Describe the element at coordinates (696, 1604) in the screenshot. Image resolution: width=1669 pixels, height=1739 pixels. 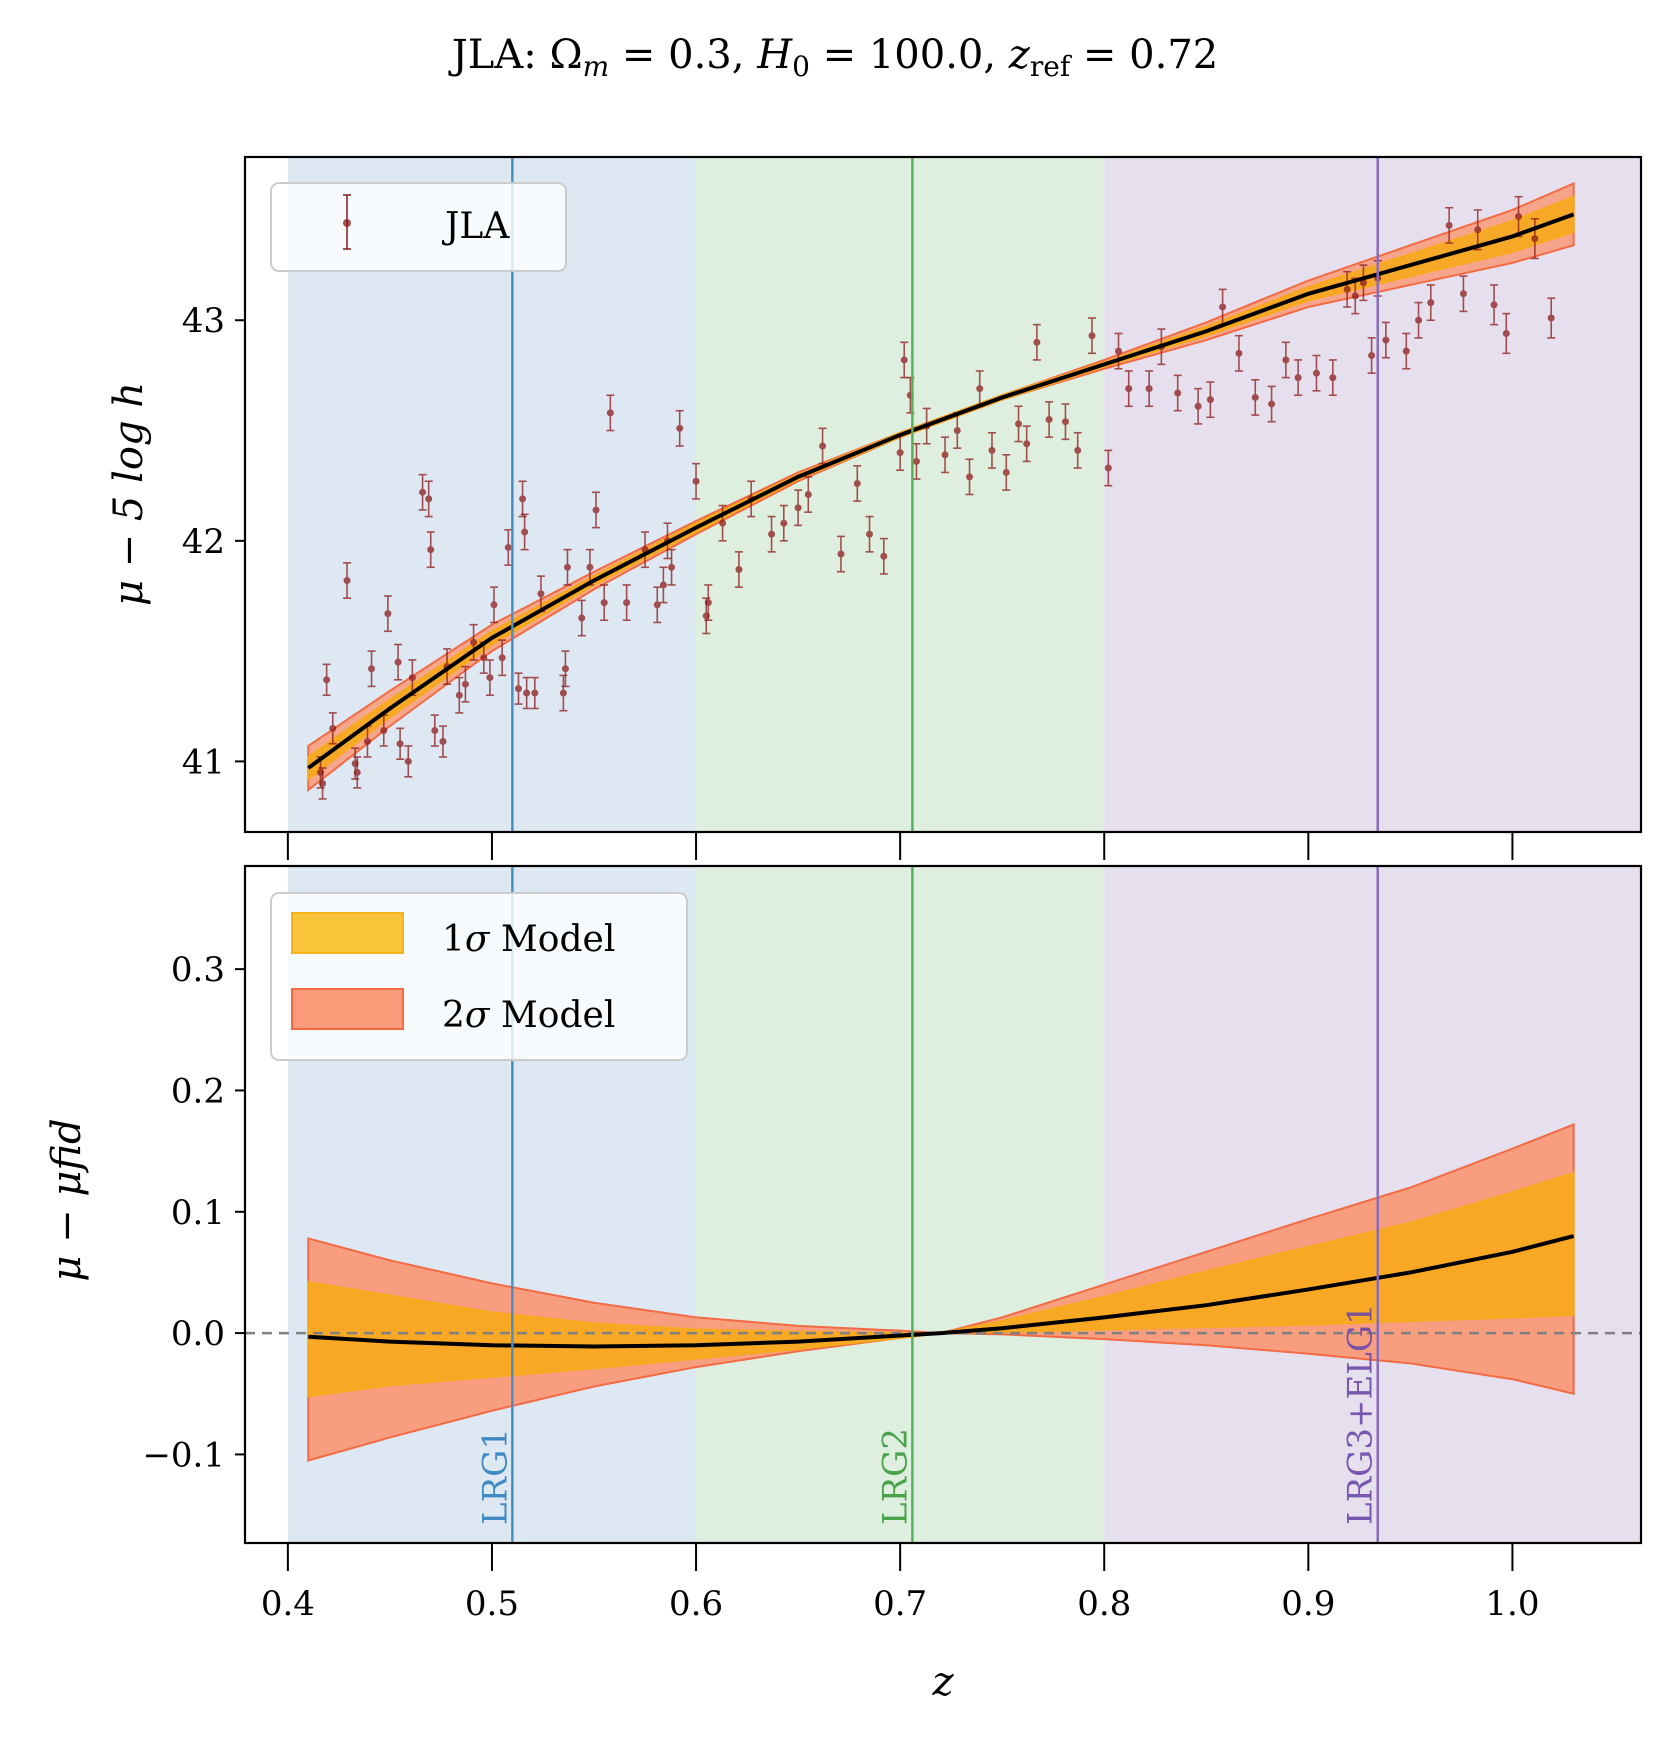
I see `bottom-xtick-label: 0.6` at that location.